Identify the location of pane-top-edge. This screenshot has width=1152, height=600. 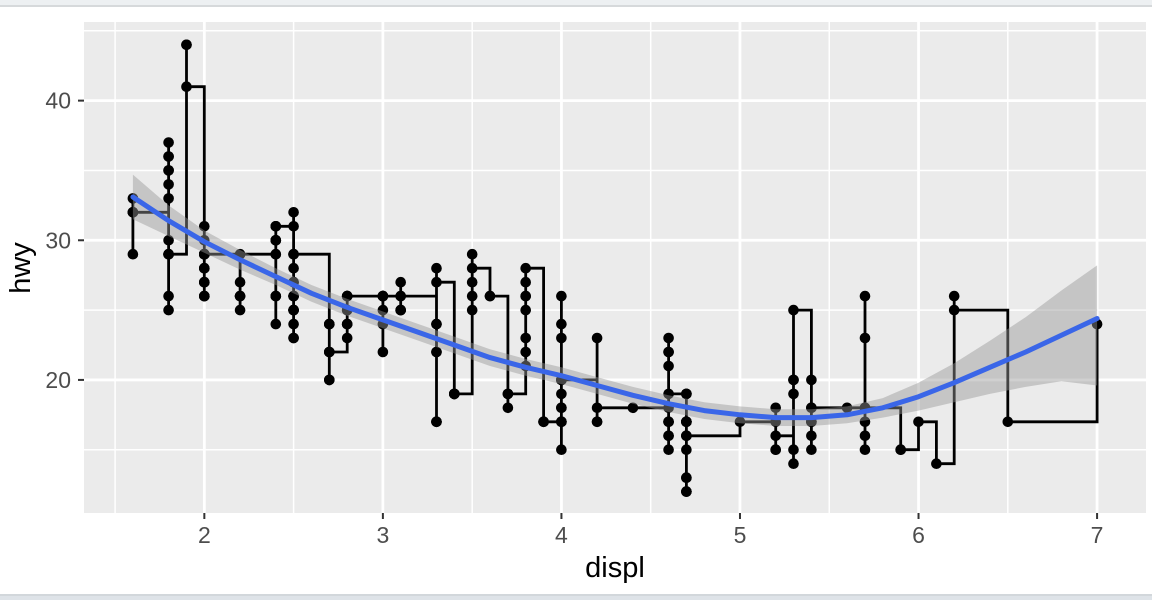
(576, 3).